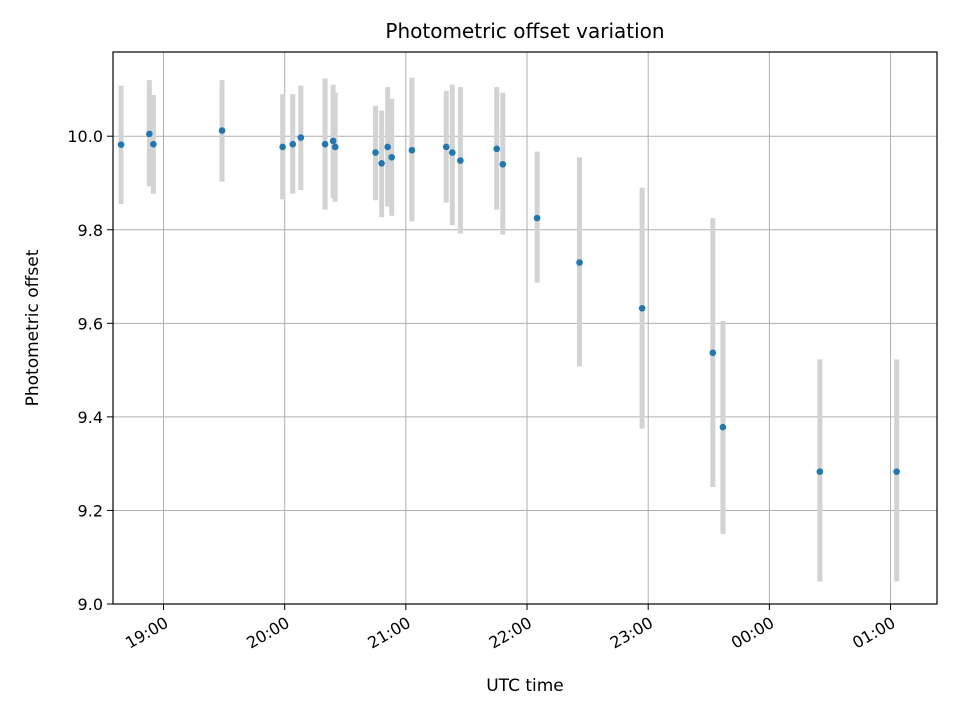  What do you see at coordinates (267, 633) in the screenshot?
I see `x-tick-label: 20:00` at bounding box center [267, 633].